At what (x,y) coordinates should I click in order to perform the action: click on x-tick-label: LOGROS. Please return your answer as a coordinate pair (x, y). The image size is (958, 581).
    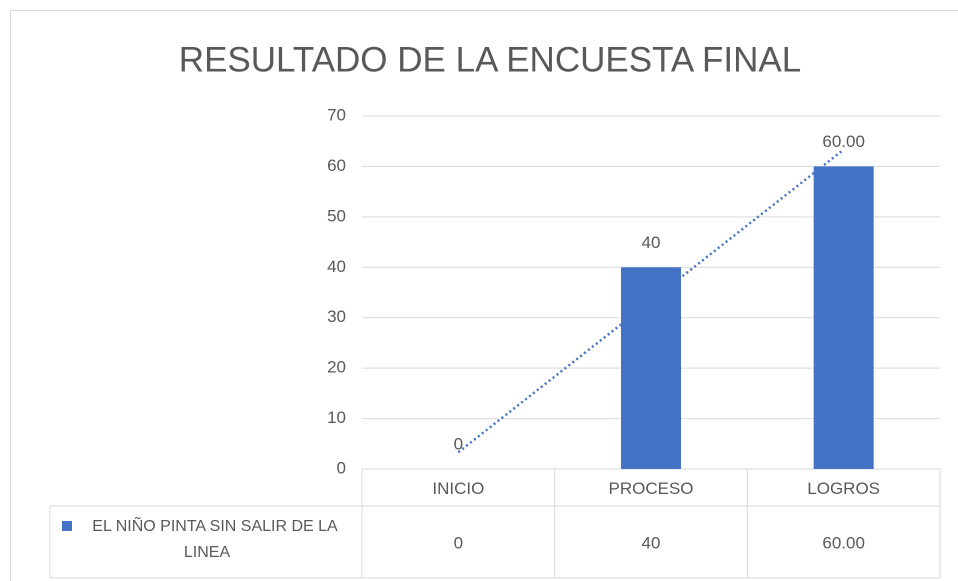
    Looking at the image, I should click on (843, 488).